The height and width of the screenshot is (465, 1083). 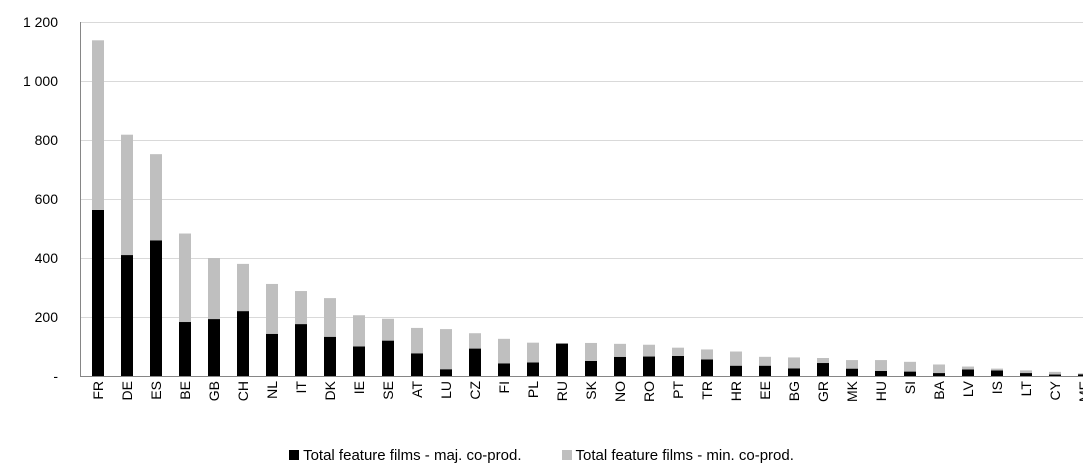 I want to click on x-tick-label: NL, so click(x=272, y=390).